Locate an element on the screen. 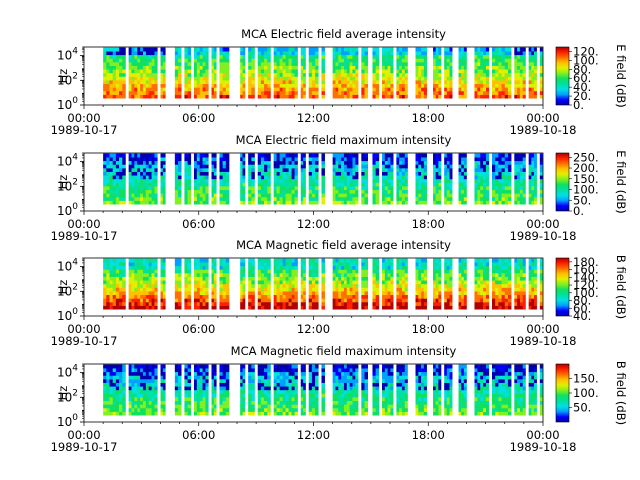 This screenshot has width=640, height=480. y-axis-label: Hz is located at coordinates (63, 76).